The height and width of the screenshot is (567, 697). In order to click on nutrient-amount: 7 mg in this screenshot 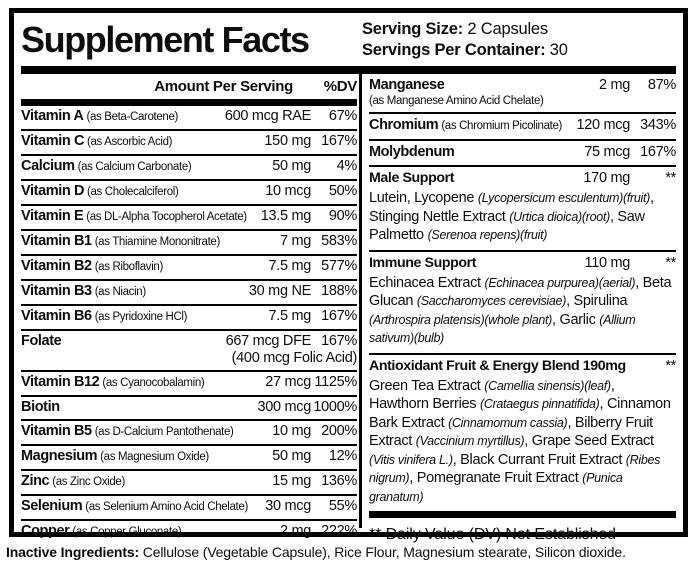, I will do `click(295, 241)`.